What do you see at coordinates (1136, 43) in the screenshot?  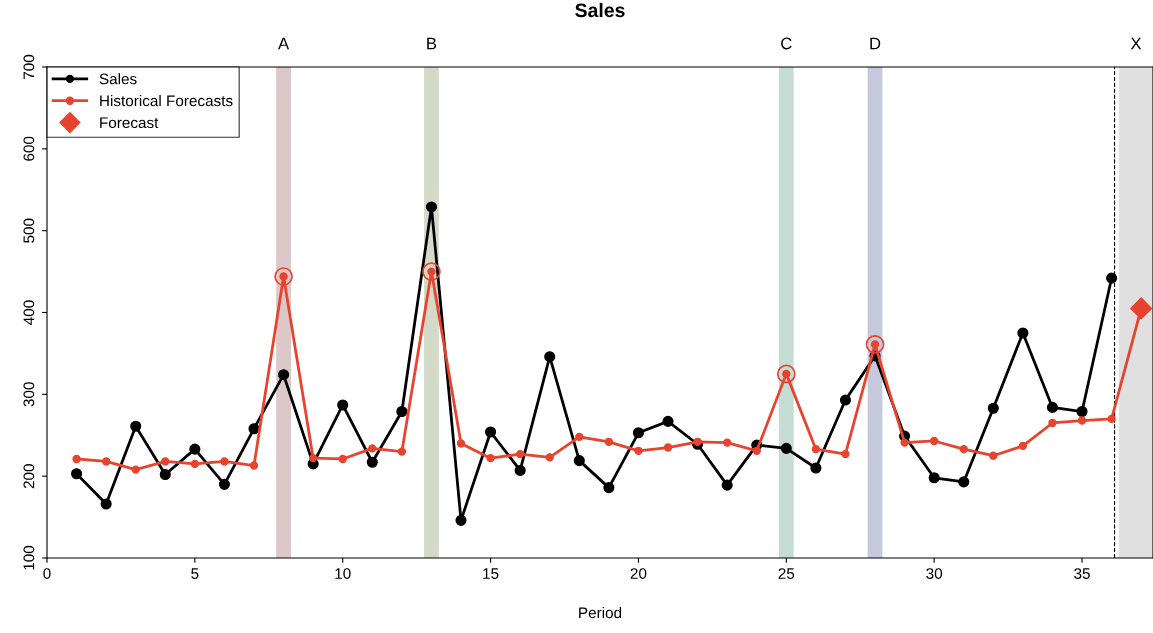 I see `band-label: X` at bounding box center [1136, 43].